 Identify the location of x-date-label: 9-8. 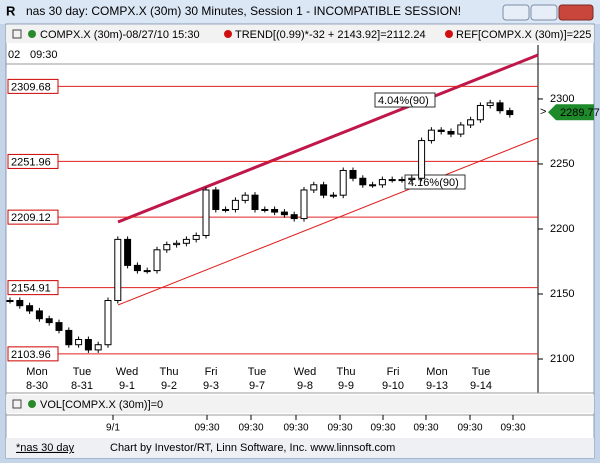
(305, 386).